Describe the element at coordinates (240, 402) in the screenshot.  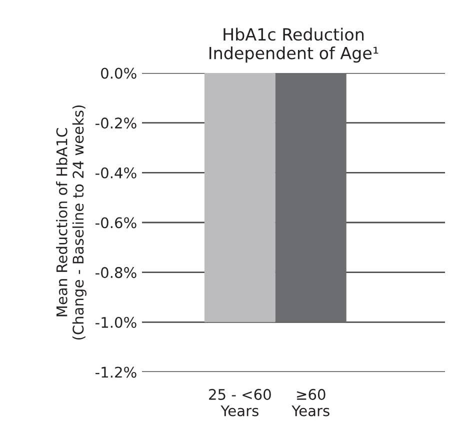
I see `x-tick-label: 25 - <60 Years` at that location.